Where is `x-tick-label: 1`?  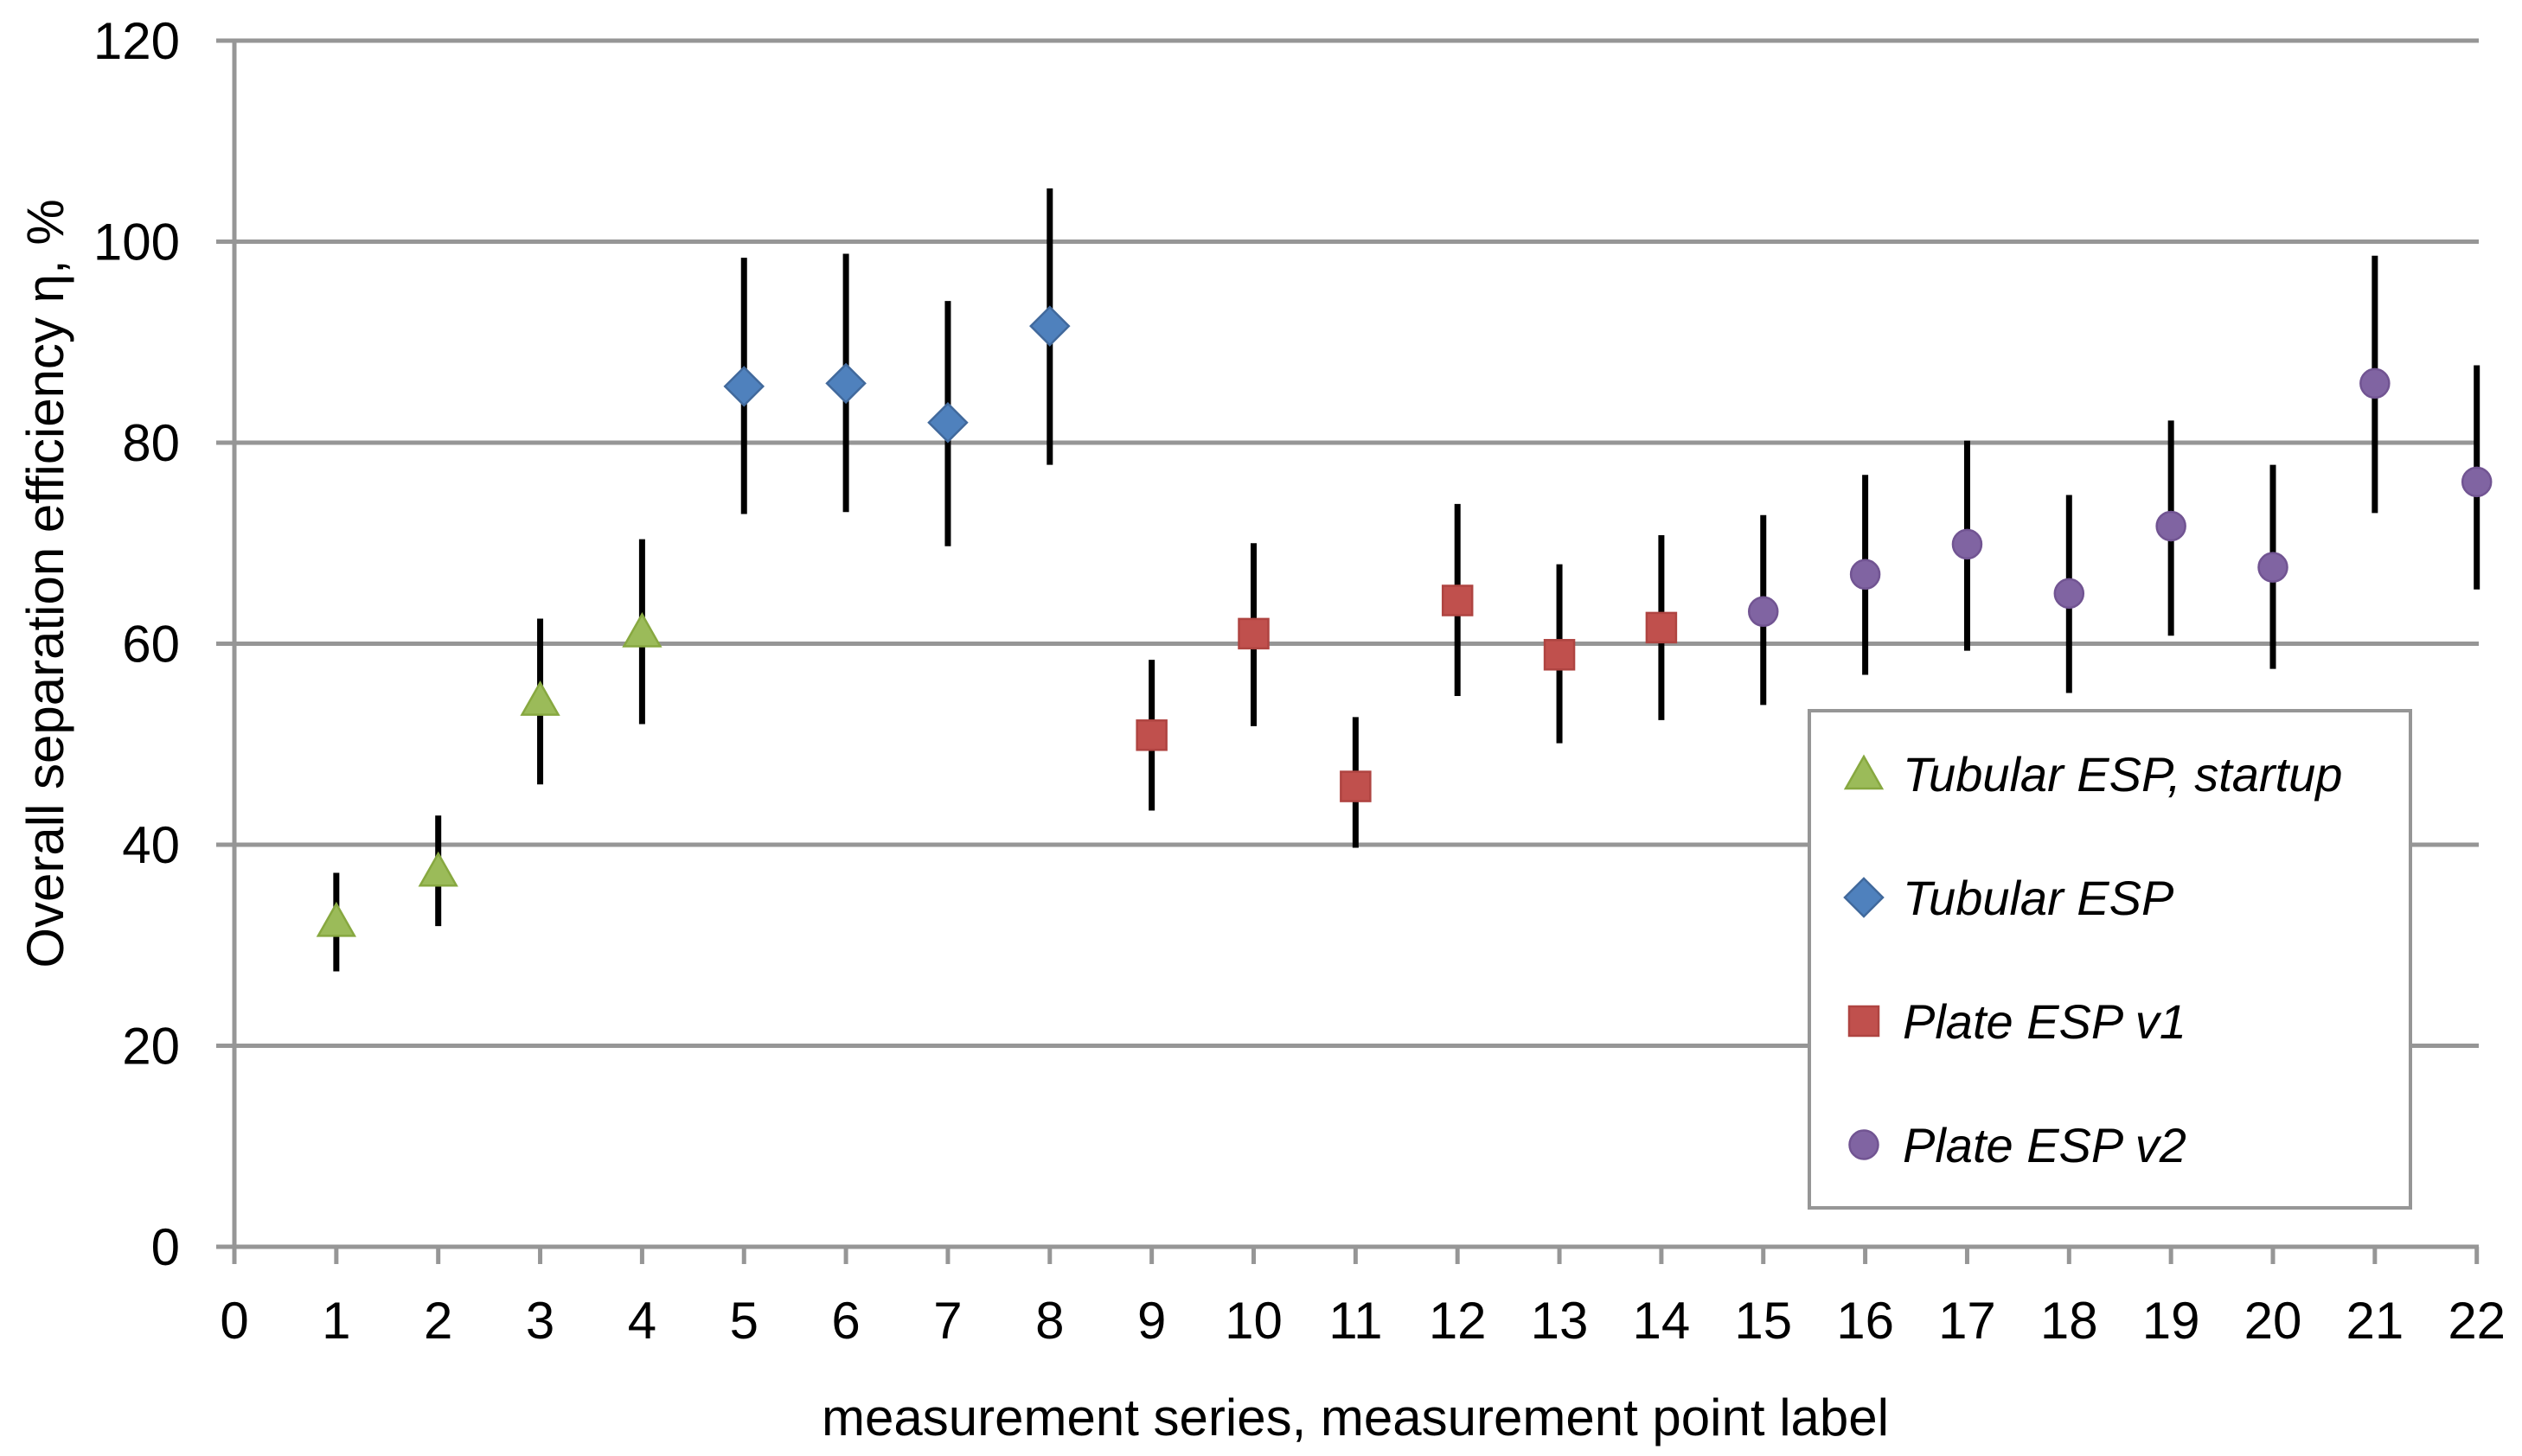 x-tick-label: 1 is located at coordinates (336, 1321).